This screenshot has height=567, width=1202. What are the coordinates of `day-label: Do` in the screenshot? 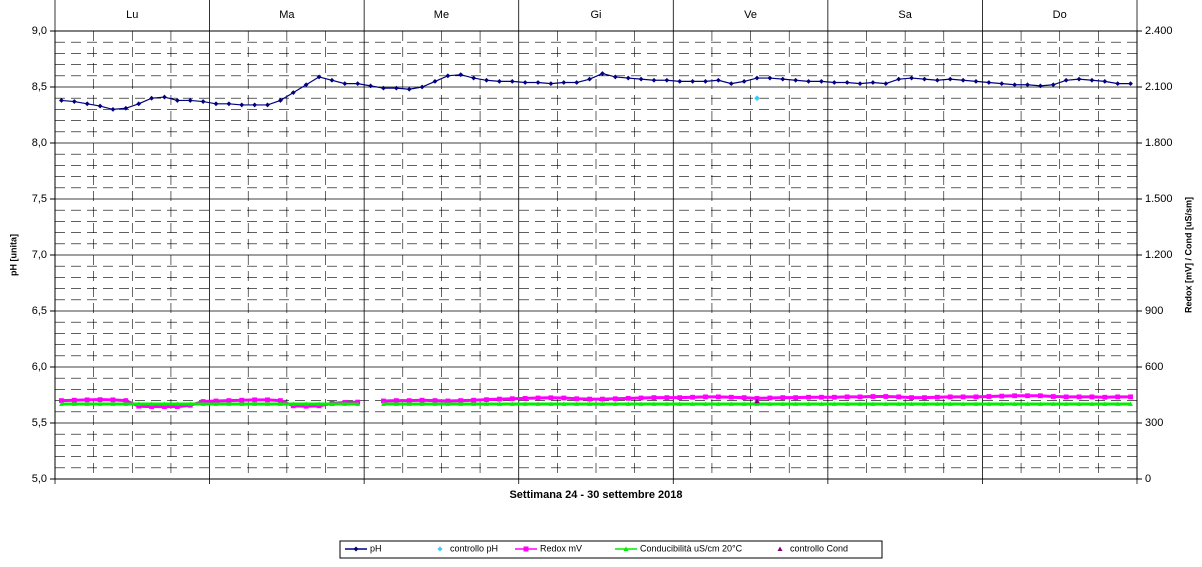 It's located at (1060, 15).